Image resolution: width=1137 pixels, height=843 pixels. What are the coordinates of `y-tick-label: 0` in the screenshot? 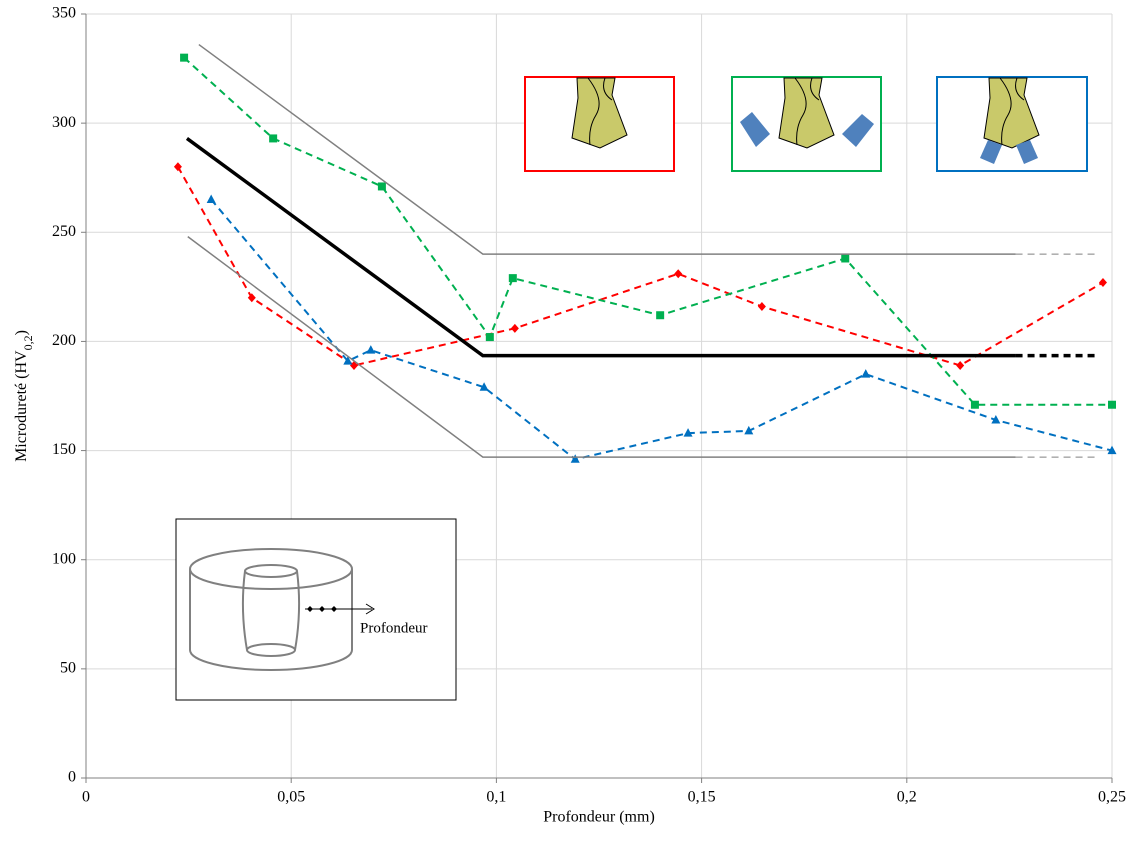 It's located at (72, 777).